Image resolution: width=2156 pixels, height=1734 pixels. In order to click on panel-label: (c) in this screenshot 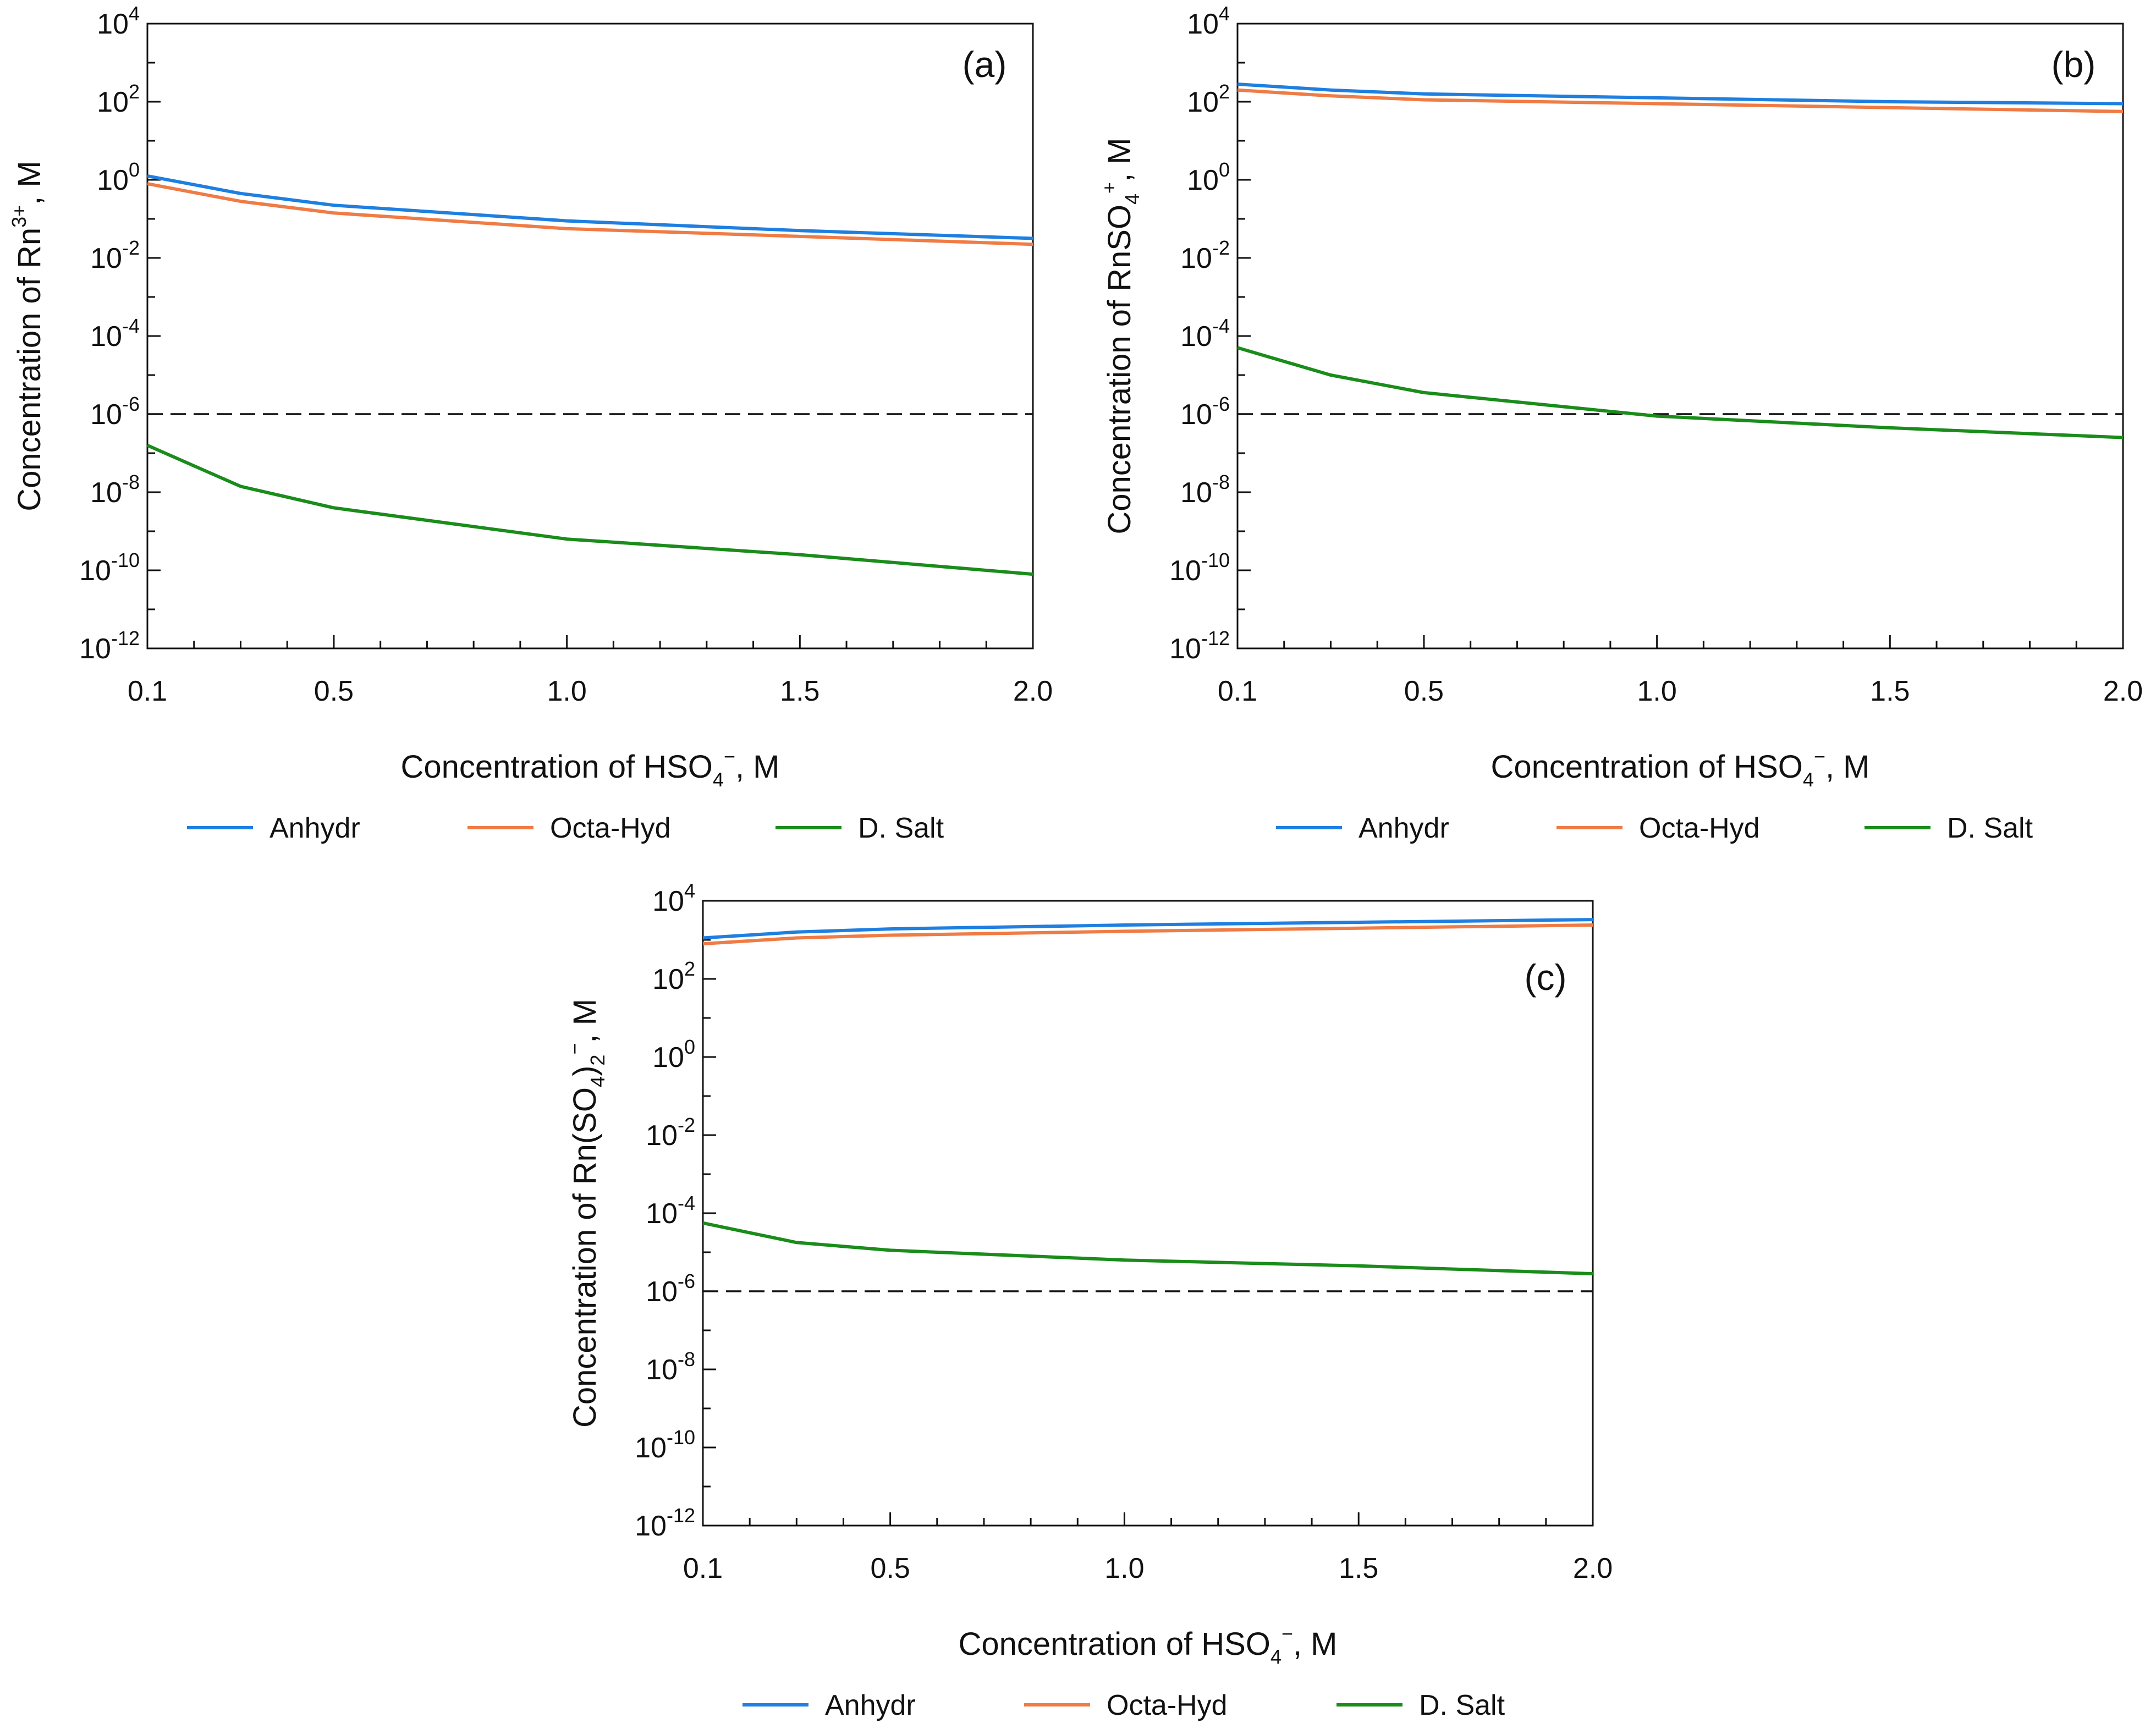, I will do `click(1546, 977)`.